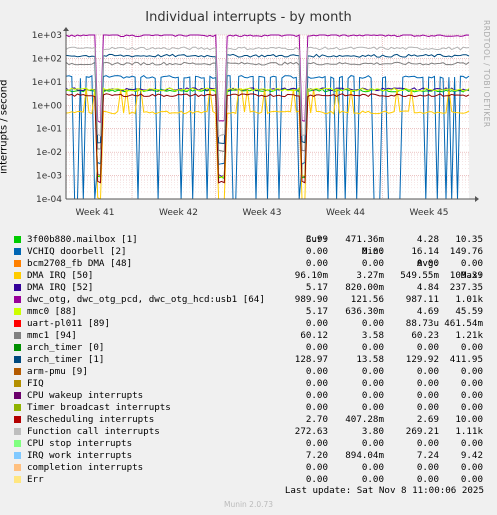  Describe the element at coordinates (345, 213) in the screenshot. I see `x-tick-label: Week 44` at that location.